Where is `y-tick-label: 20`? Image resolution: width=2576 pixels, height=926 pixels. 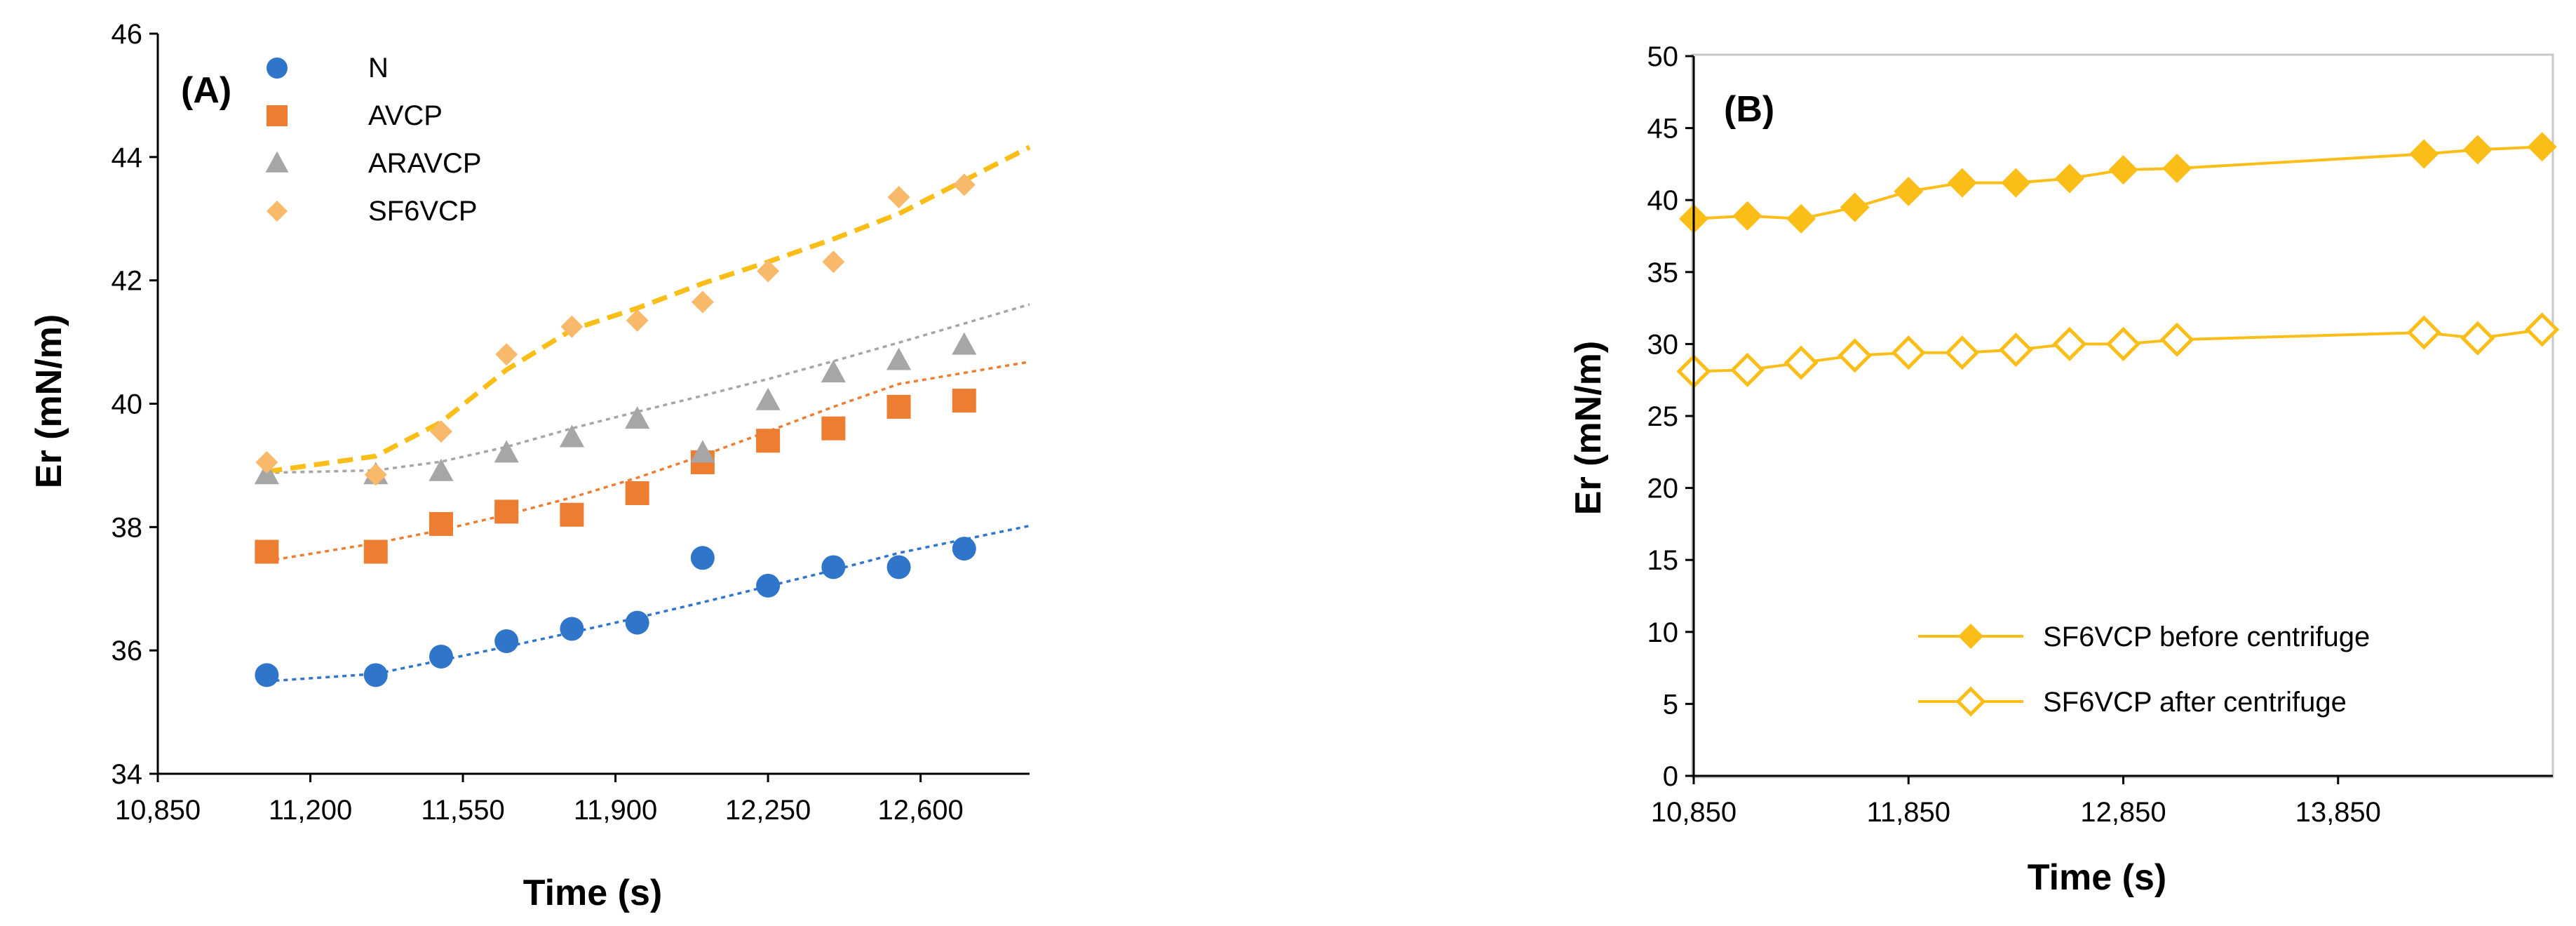 y-tick-label: 20 is located at coordinates (1663, 489).